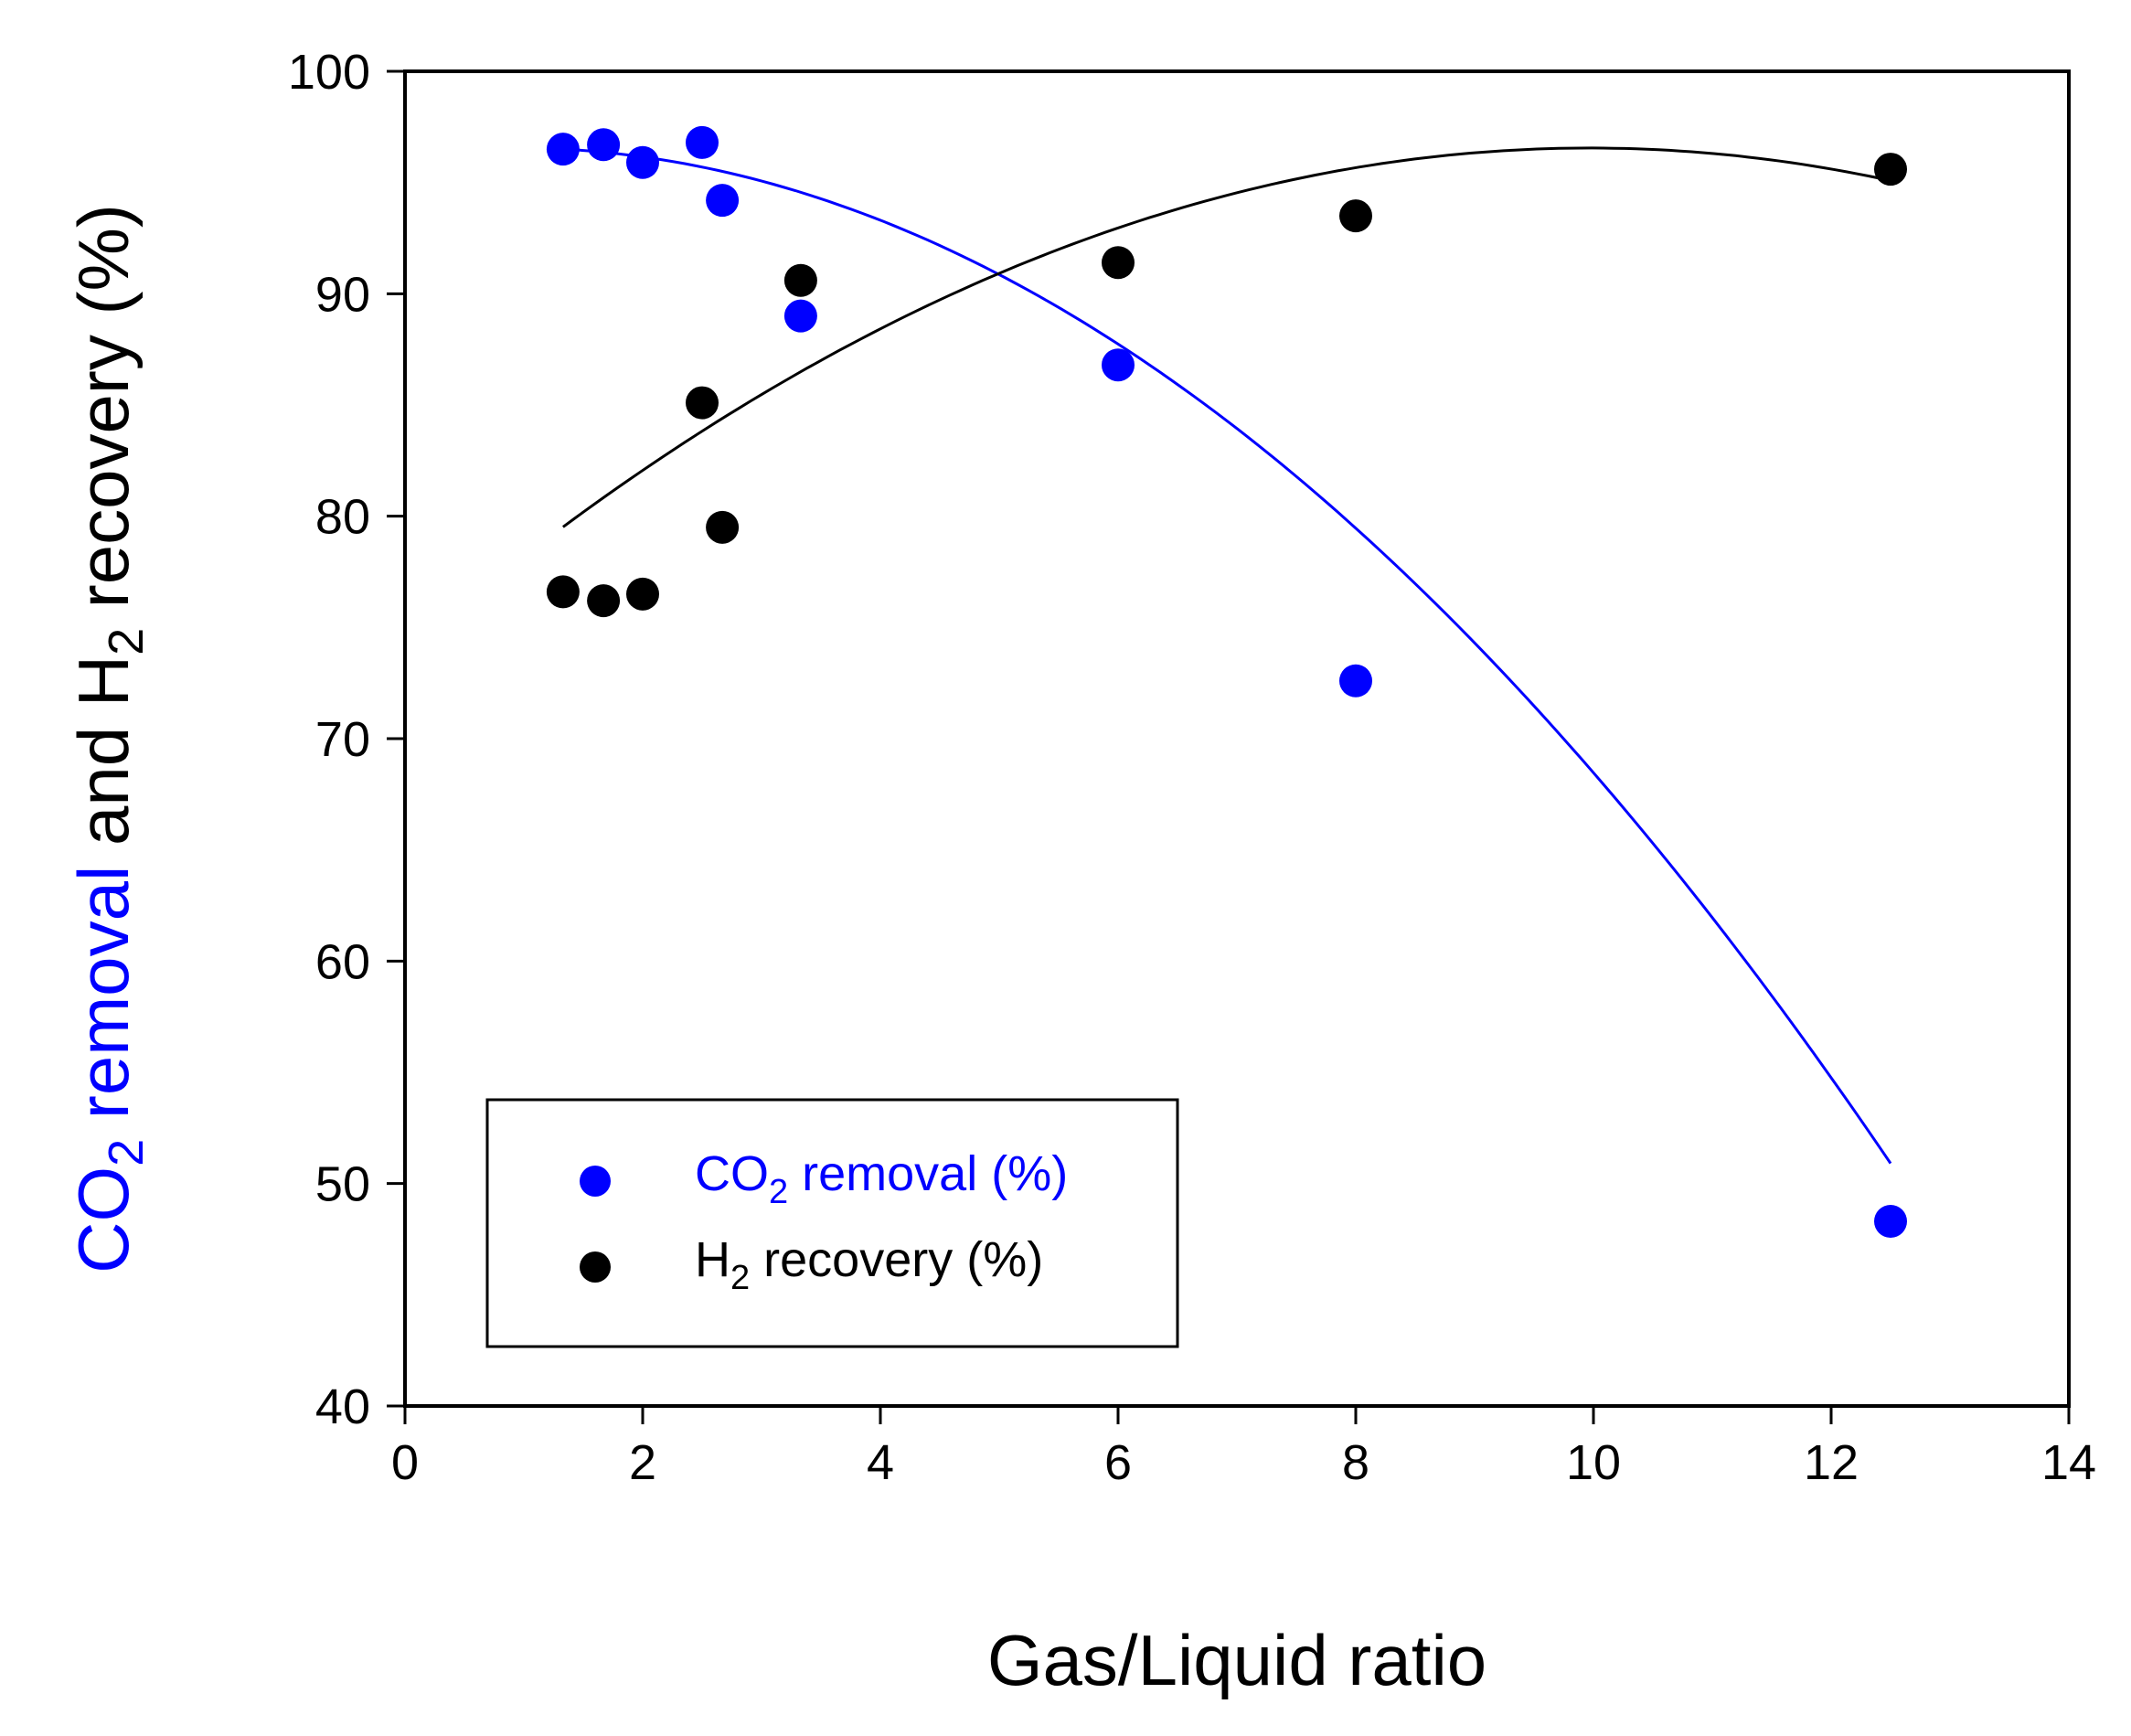 This screenshot has width=2131, height=1736. I want to click on y-tick-label: 90, so click(342, 294).